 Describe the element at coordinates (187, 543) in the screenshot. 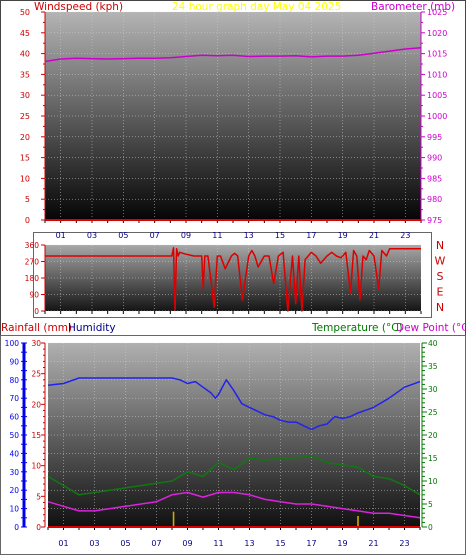

I see `temp-x-tick-label: 09` at that location.